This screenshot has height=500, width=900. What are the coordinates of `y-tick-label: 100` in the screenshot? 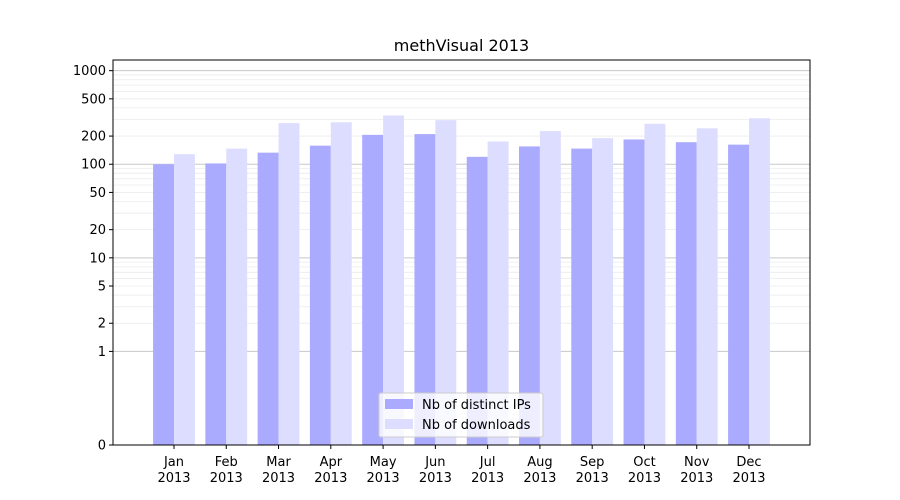 It's located at (93, 165).